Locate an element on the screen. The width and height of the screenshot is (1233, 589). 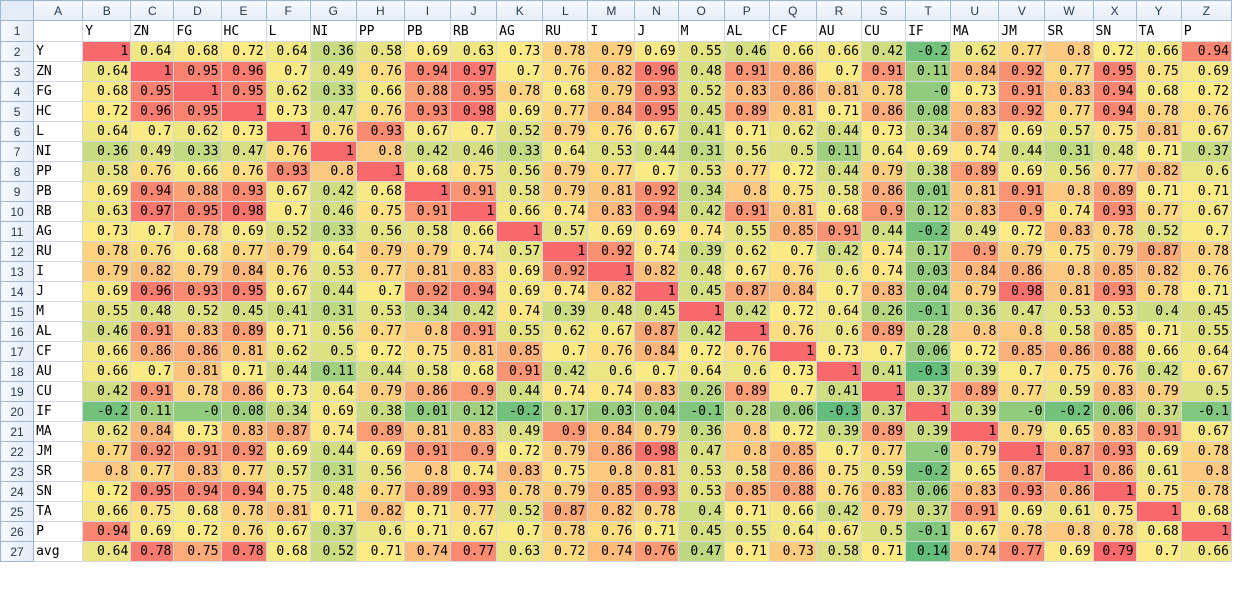
cell-D12: 0.68 is located at coordinates (197, 251).